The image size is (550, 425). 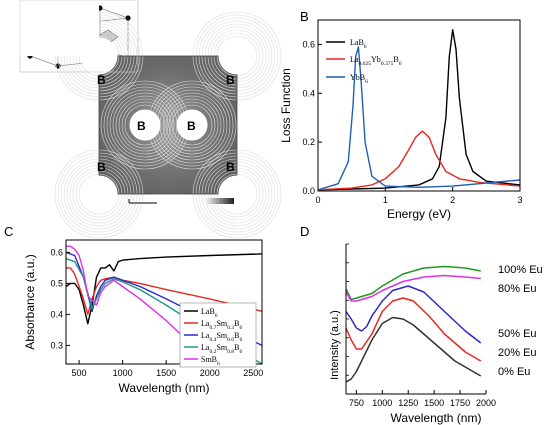 I want to click on map-border, so click(x=168, y=125).